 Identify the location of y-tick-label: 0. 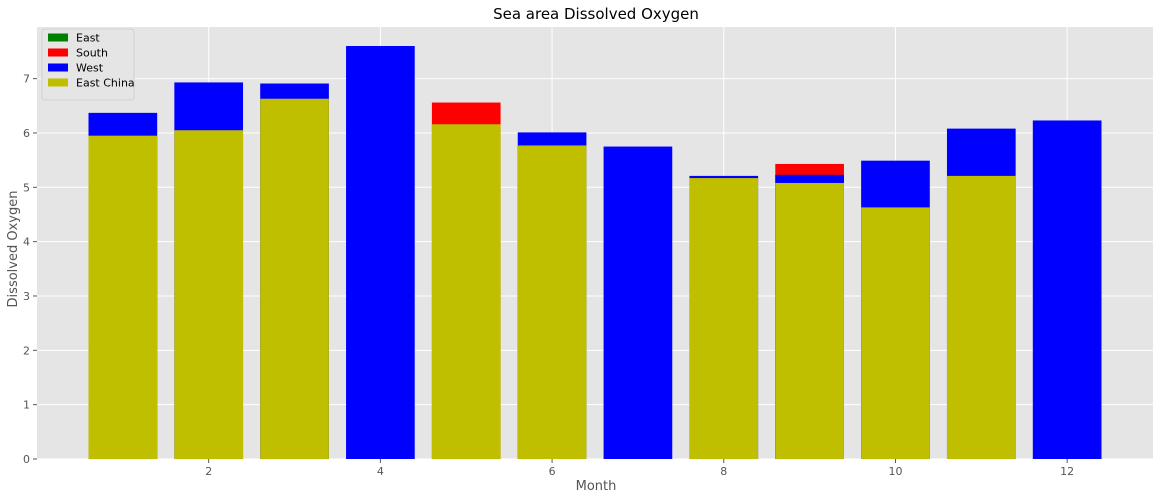
(26, 459).